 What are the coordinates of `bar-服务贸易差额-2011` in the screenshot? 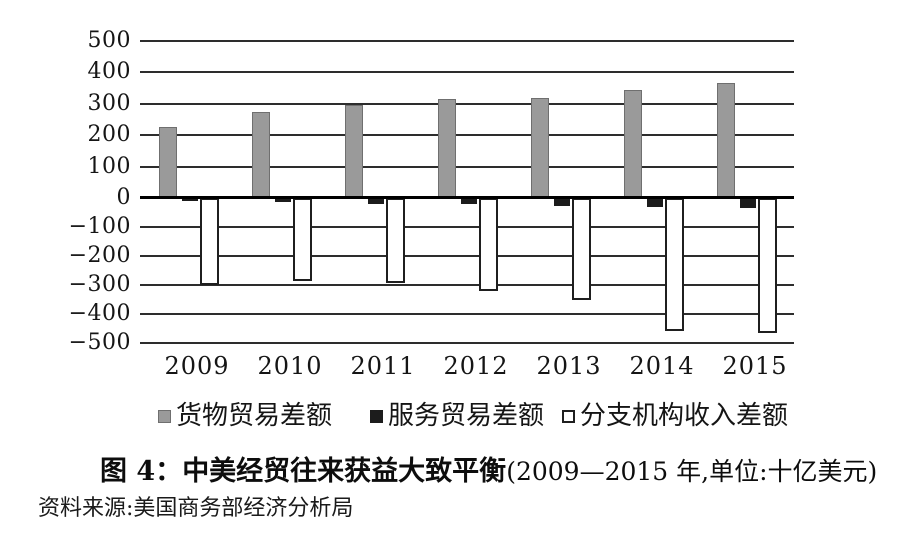 It's located at (376, 201).